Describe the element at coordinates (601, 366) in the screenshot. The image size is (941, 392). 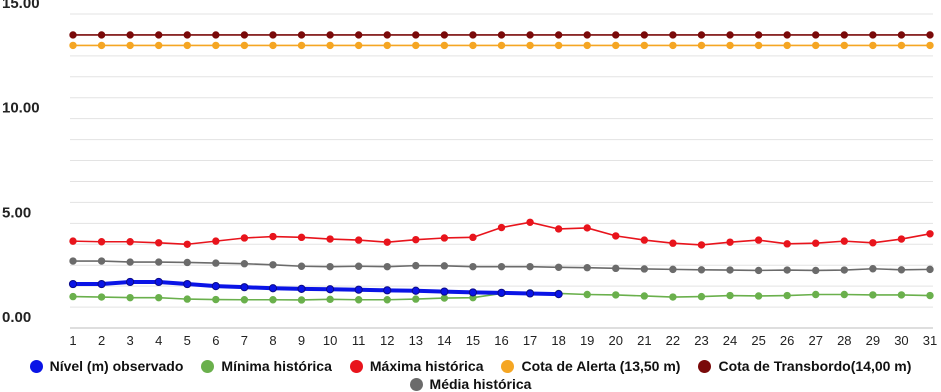
I see `legend-label-alert: Cota de Alerta (13,50 m)` at that location.